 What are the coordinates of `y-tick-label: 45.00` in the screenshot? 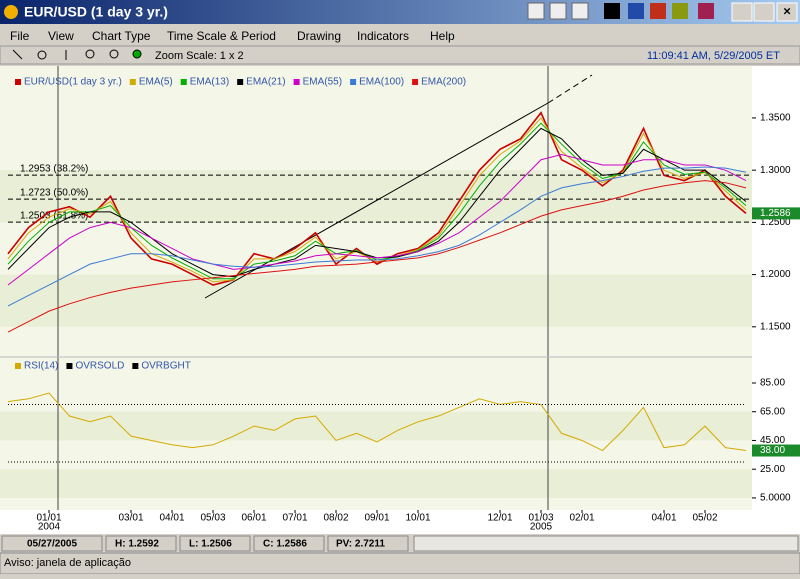 It's located at (772, 440).